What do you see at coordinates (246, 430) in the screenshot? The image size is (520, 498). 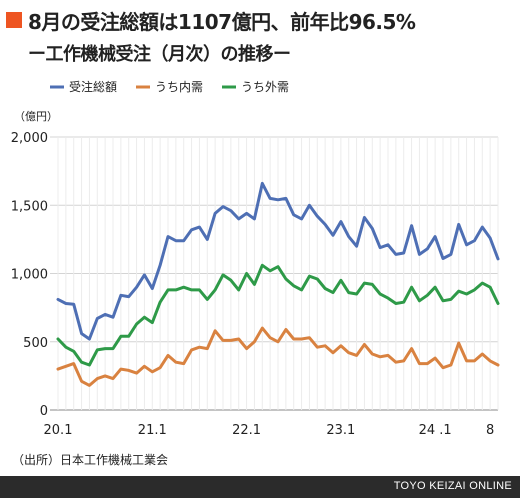 I see `x-tick-label: 22.1` at bounding box center [246, 430].